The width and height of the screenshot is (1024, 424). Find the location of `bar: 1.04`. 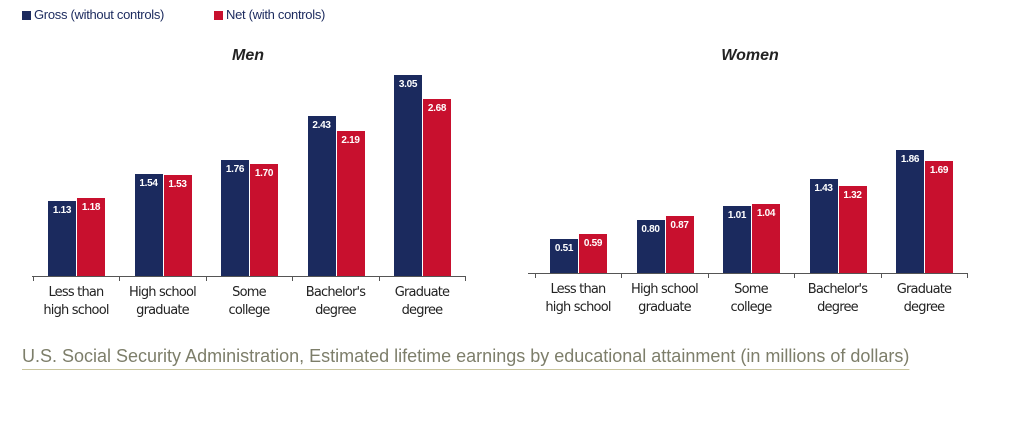

bar: 1.04 is located at coordinates (766, 238).